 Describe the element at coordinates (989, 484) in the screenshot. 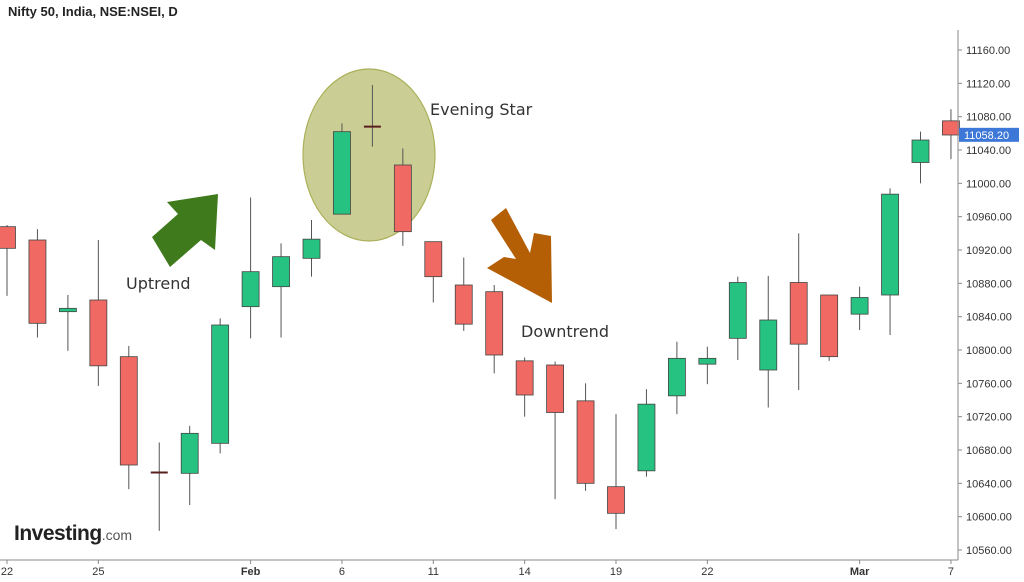

I see `y-tick-label: 10640.00` at that location.